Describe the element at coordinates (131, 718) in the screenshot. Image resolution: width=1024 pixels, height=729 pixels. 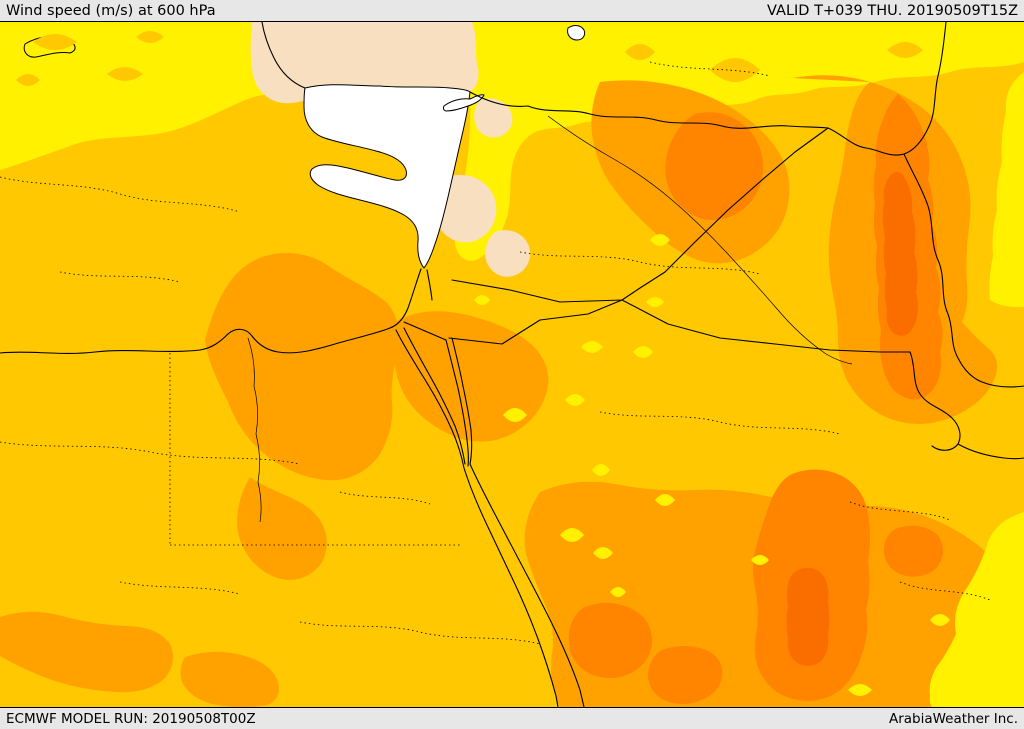
I see `model-run-label: ECMWF MODEL RUN: 20190508T00Z` at that location.